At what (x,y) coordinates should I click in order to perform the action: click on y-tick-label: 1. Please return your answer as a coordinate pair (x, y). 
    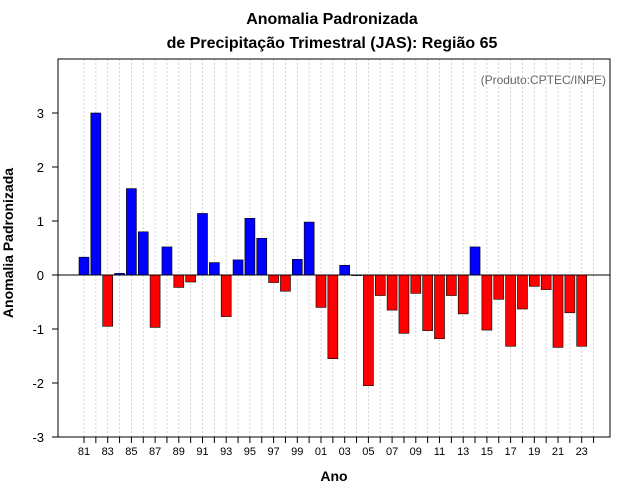
    Looking at the image, I should click on (40, 221).